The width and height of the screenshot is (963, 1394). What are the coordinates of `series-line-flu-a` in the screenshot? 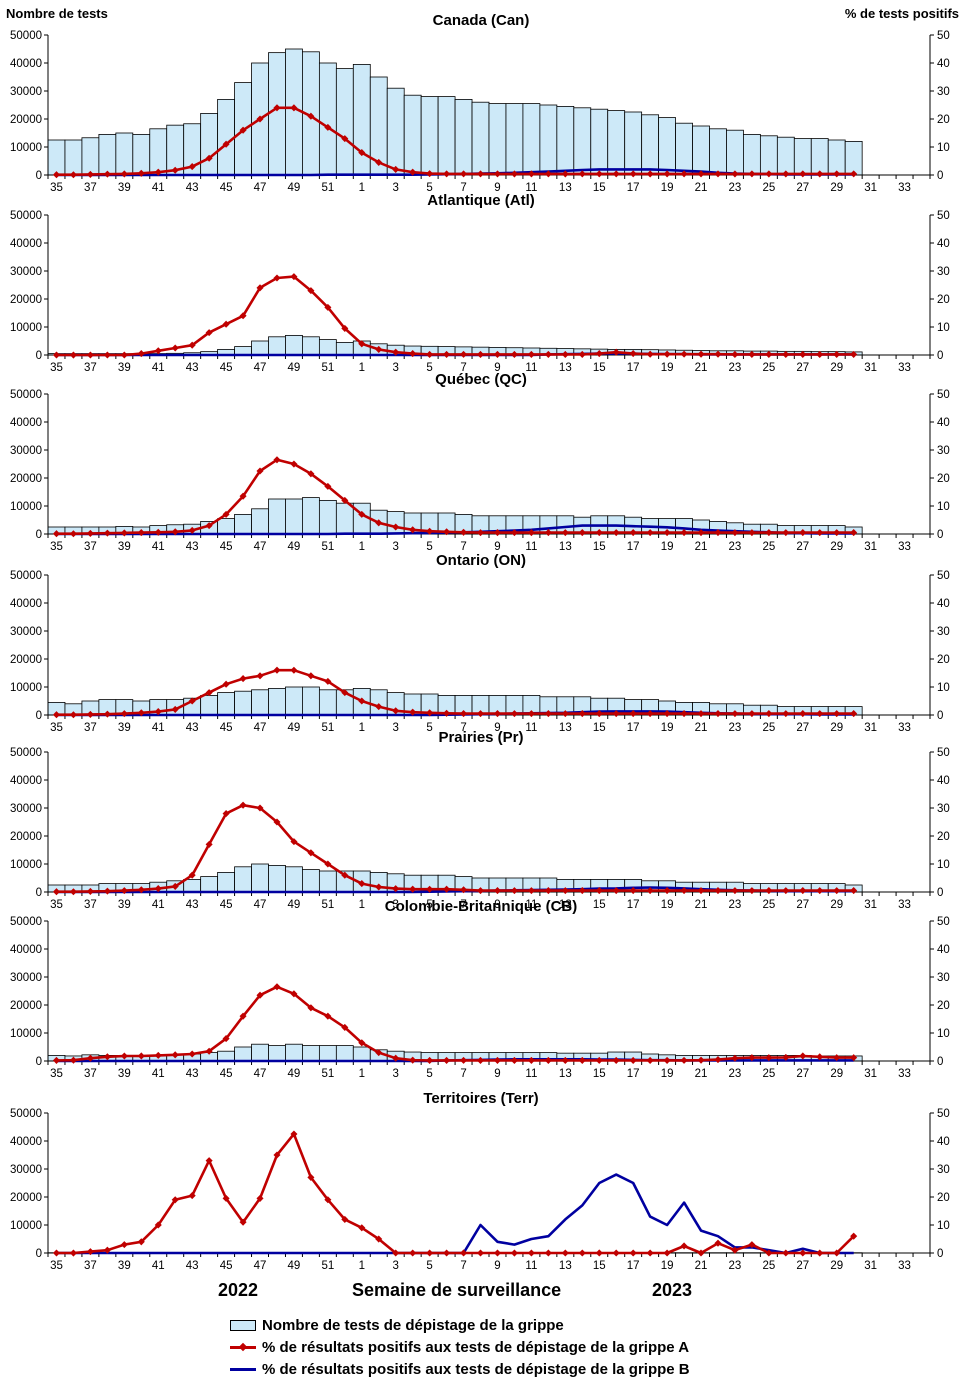 It's located at (455, 316).